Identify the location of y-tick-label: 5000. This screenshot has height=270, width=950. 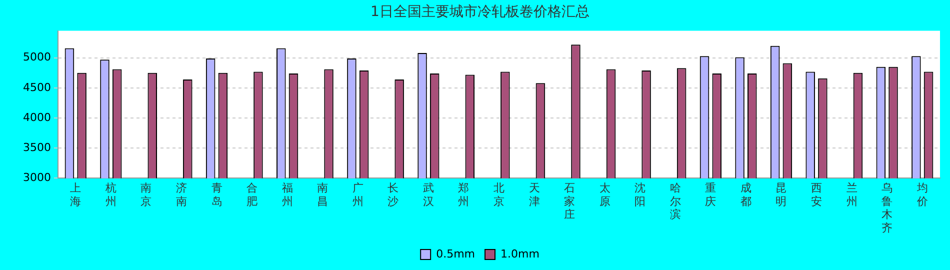
(36, 57).